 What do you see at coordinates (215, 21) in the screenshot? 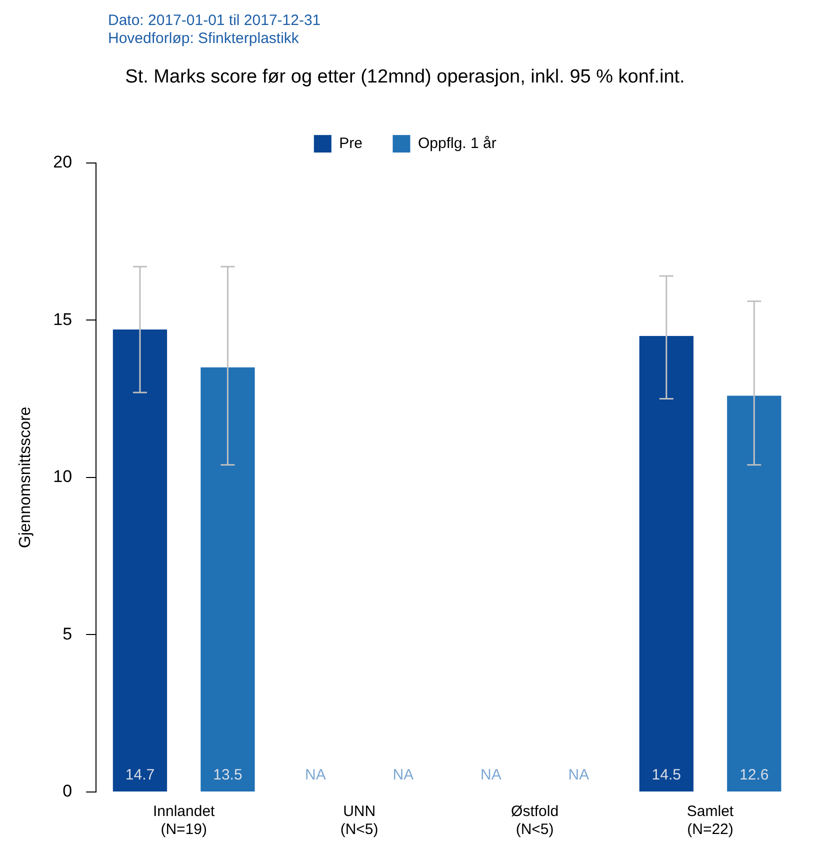
I see `text: Dato: 2017-01-01 til 2017-12-31` at bounding box center [215, 21].